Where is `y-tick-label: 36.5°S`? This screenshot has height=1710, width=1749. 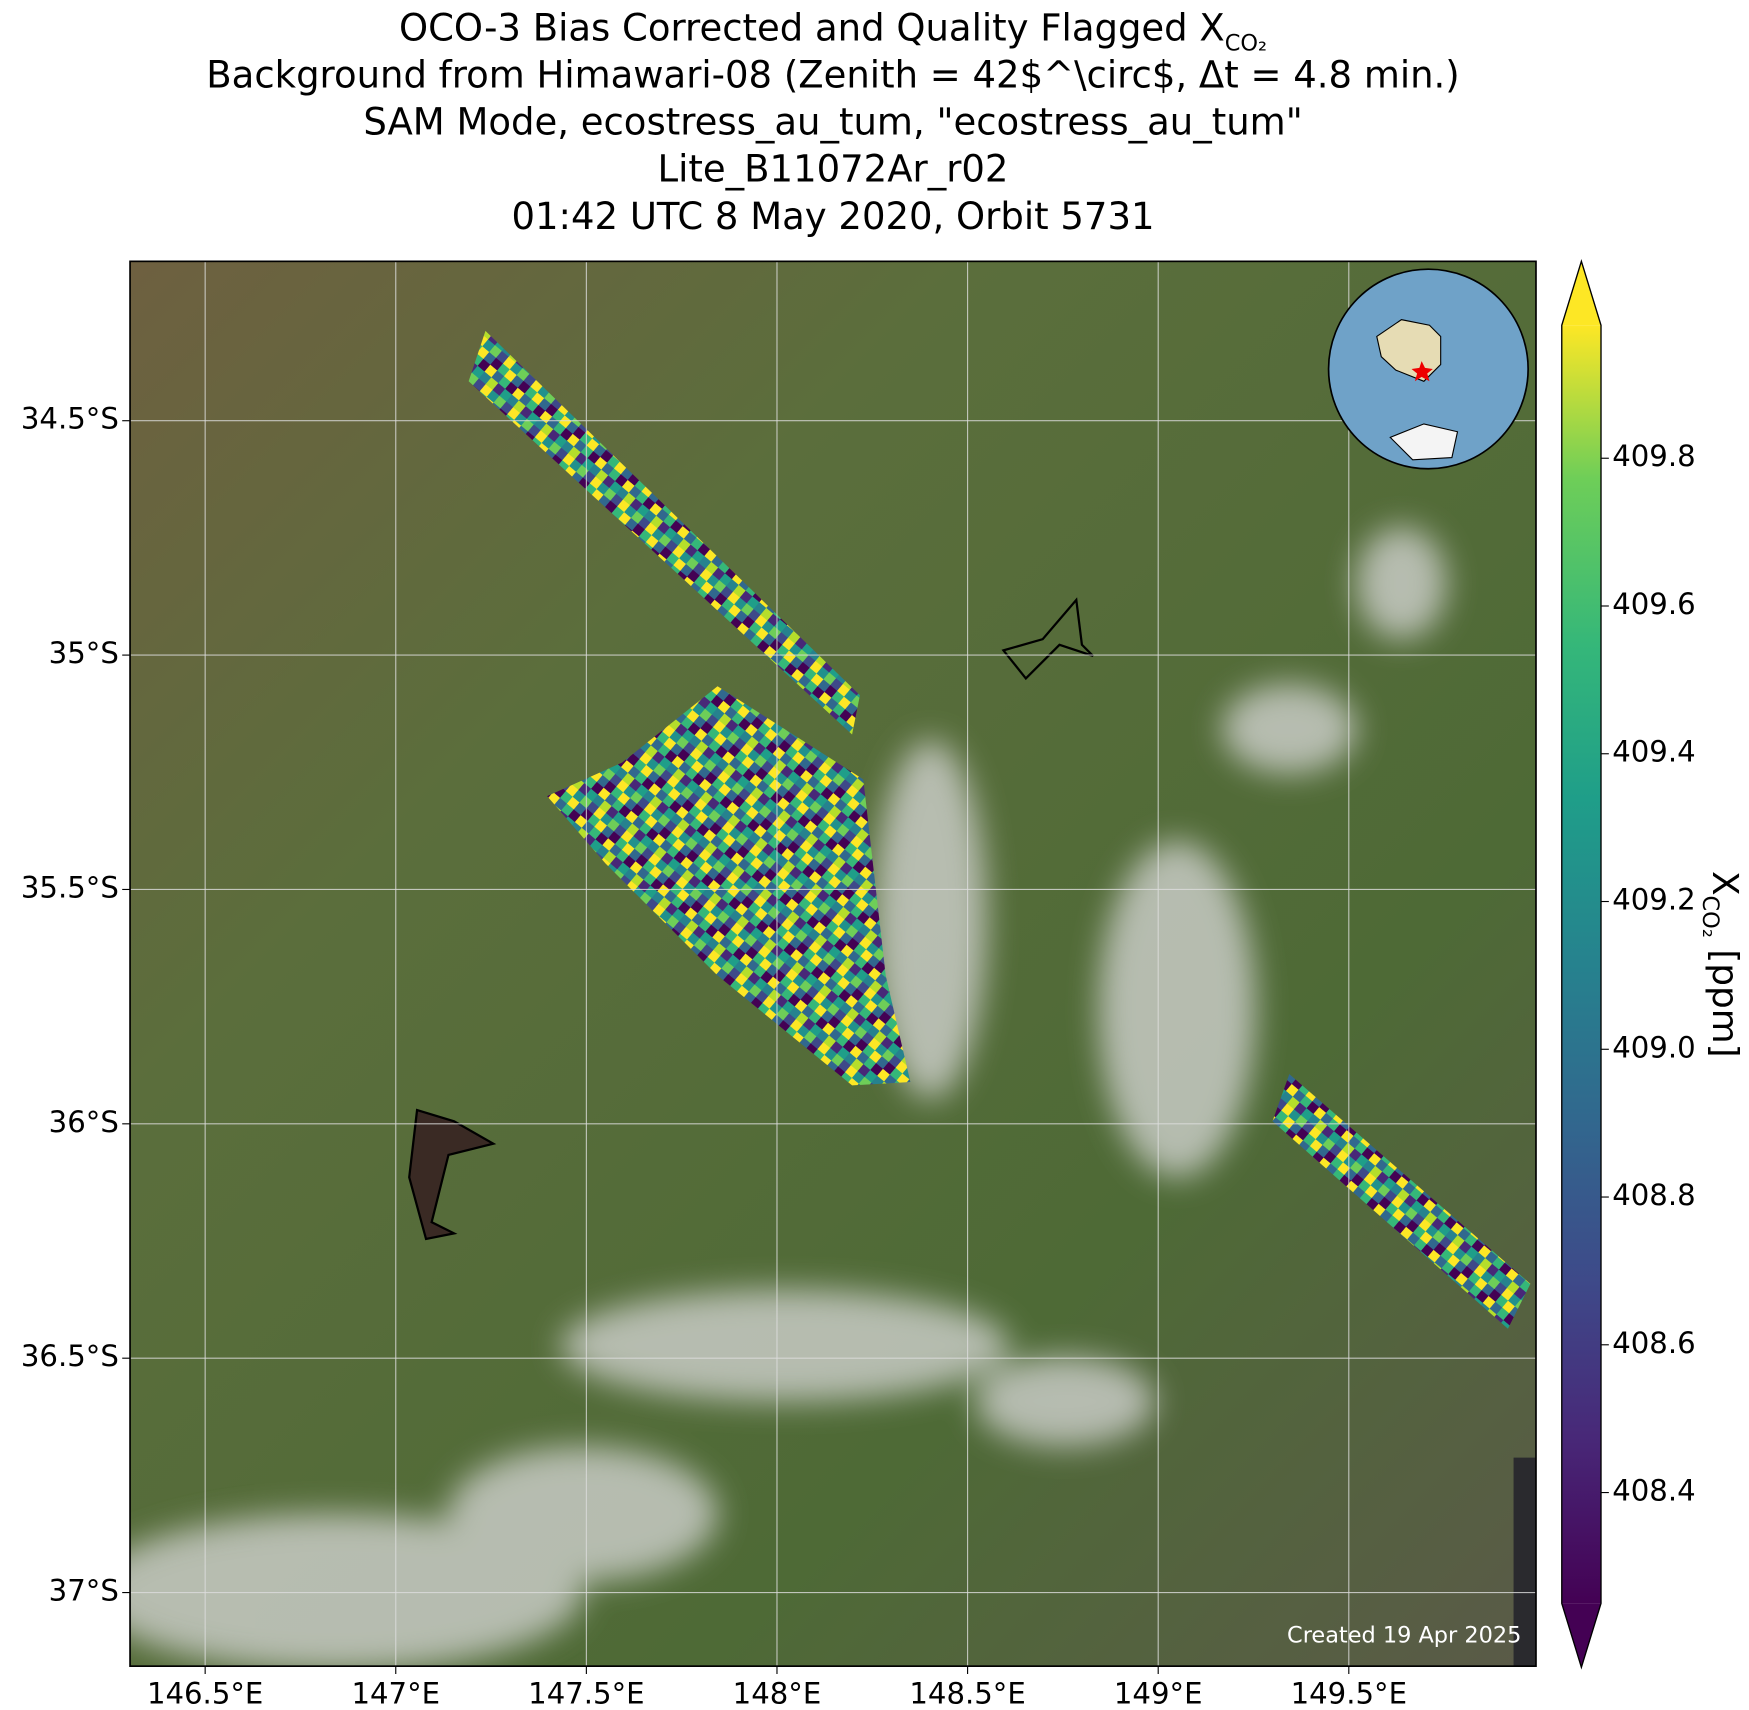
y-tick-label: 36.5°S is located at coordinates (70, 1356).